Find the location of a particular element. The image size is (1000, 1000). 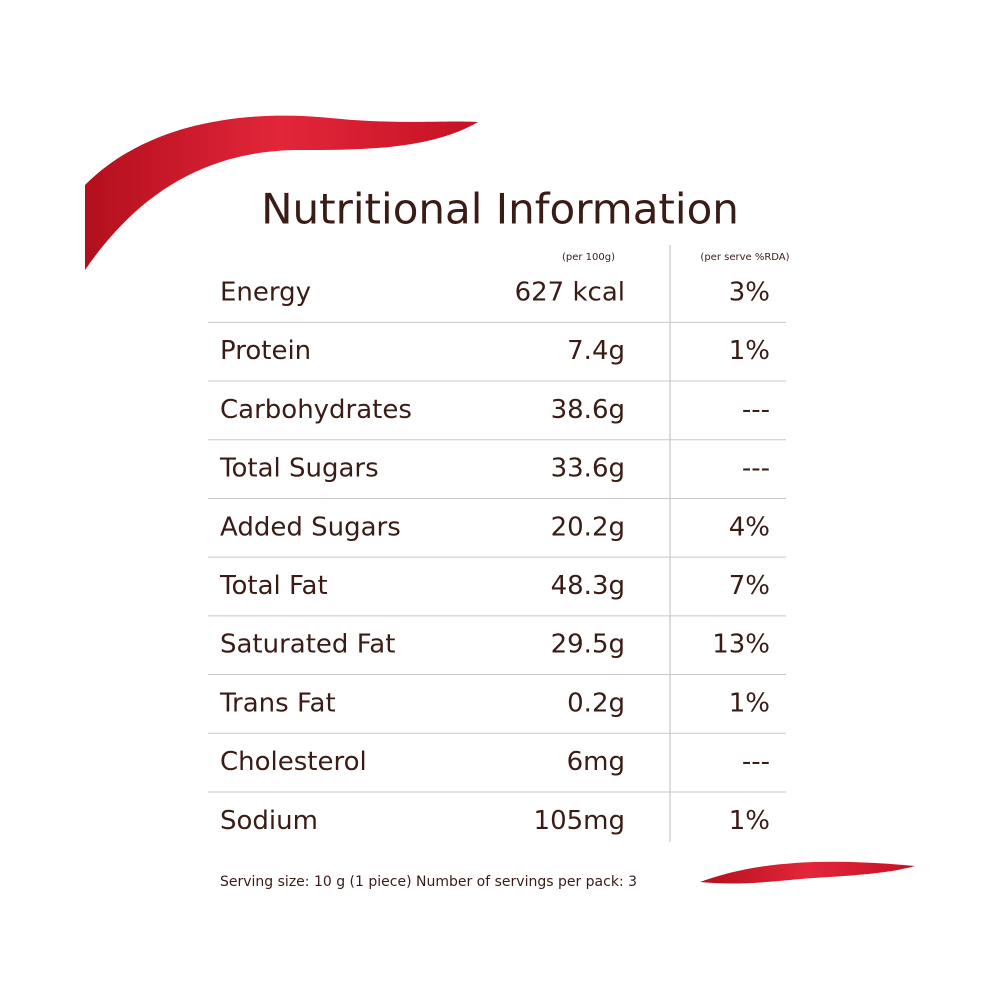

title: Nutritional Information is located at coordinates (500, 209).